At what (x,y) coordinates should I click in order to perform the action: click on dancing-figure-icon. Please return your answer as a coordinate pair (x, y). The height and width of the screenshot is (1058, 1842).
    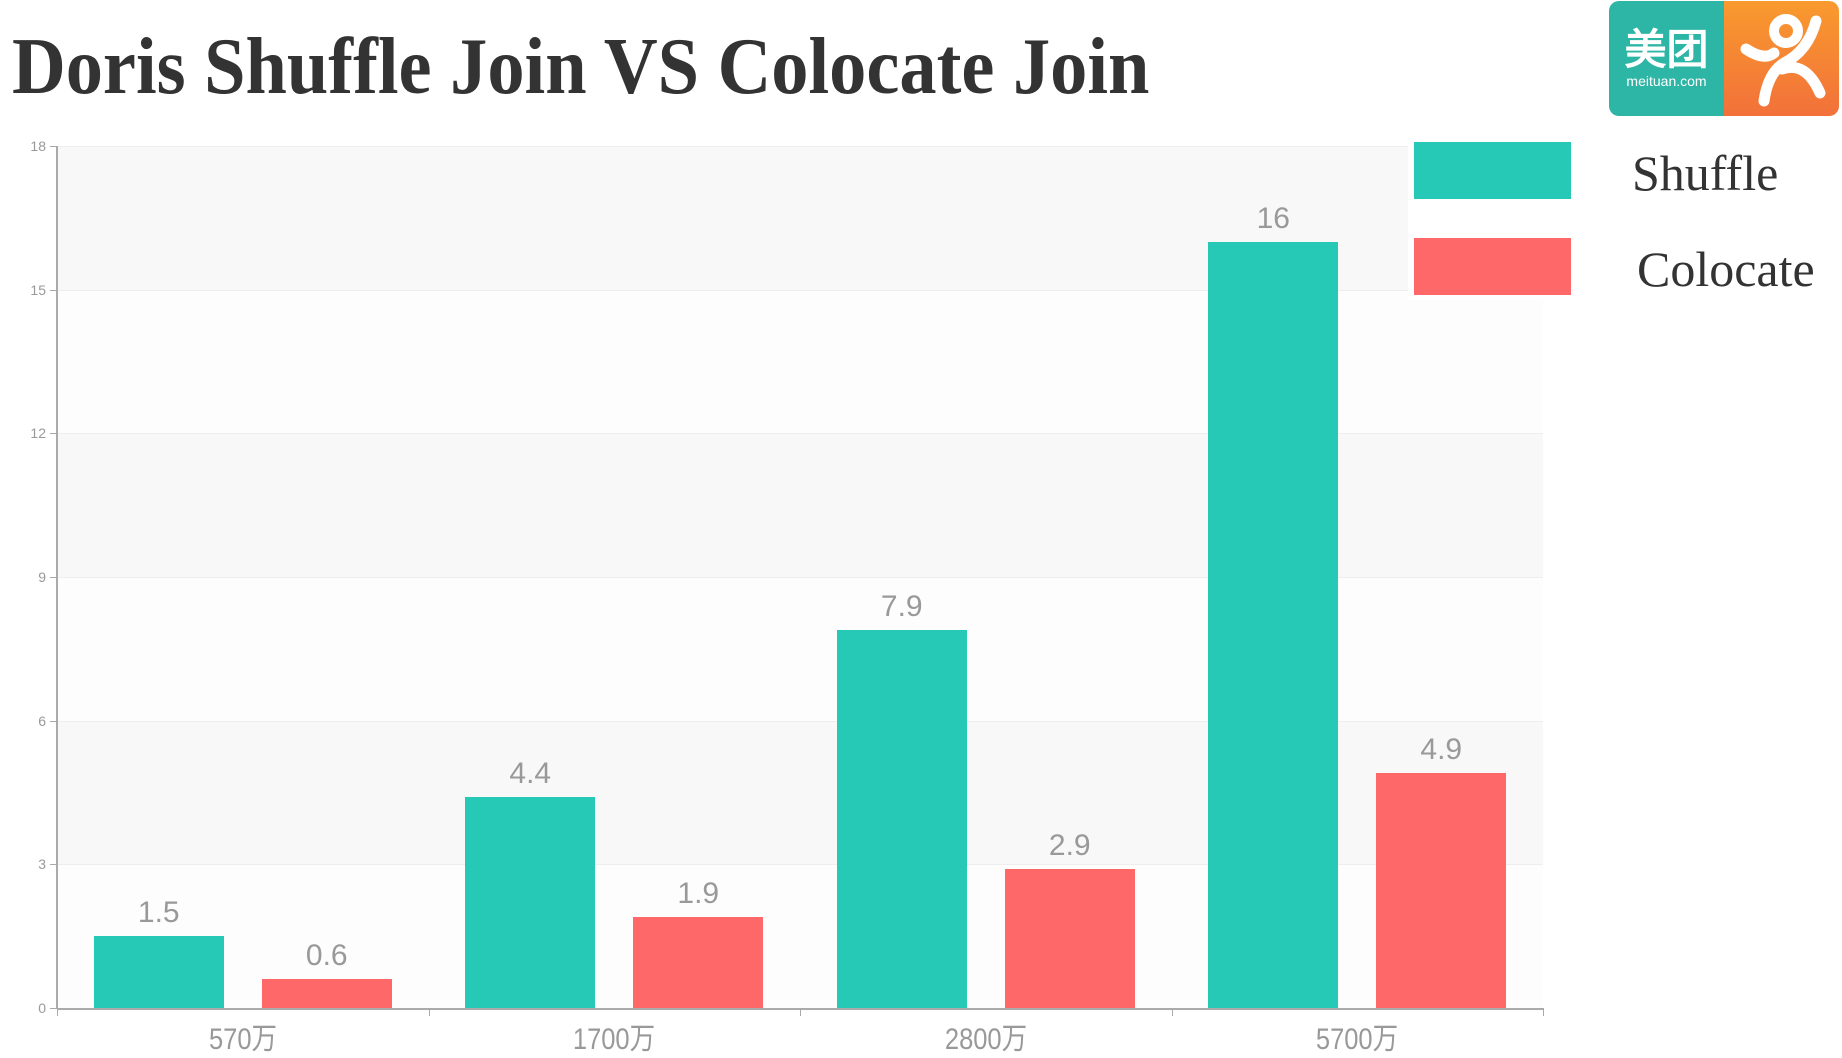
    Looking at the image, I should click on (1783, 60).